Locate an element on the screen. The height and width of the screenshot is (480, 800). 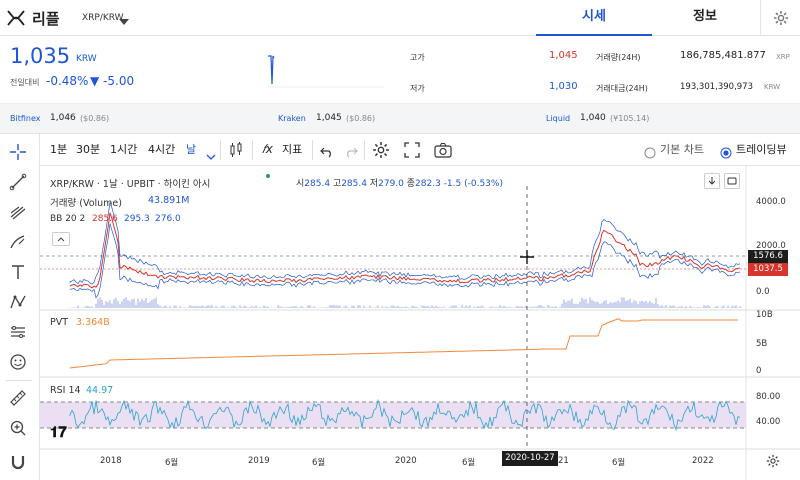
chart-toolbar: 1분 30분 1시간 4시간 날 𝑓x 지표 기본 차트 트레이딩뷰 is located at coordinates (420, 150).